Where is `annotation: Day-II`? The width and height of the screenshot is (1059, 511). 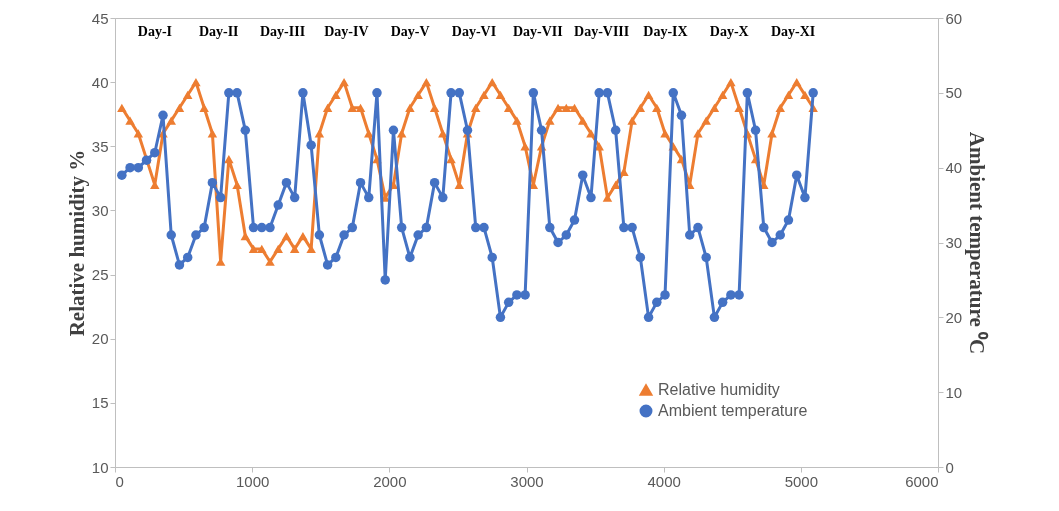
annotation: Day-II is located at coordinates (218, 31).